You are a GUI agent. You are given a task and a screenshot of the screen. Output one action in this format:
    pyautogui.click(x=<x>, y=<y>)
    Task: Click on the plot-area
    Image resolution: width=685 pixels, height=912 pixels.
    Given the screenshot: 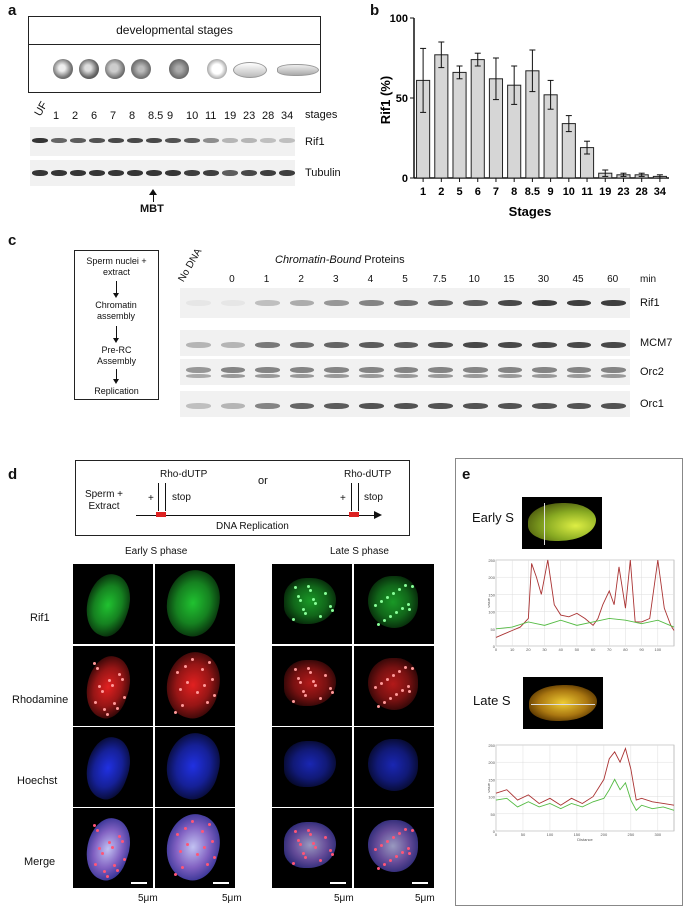 What is the action you would take?
    pyautogui.click(x=585, y=603)
    